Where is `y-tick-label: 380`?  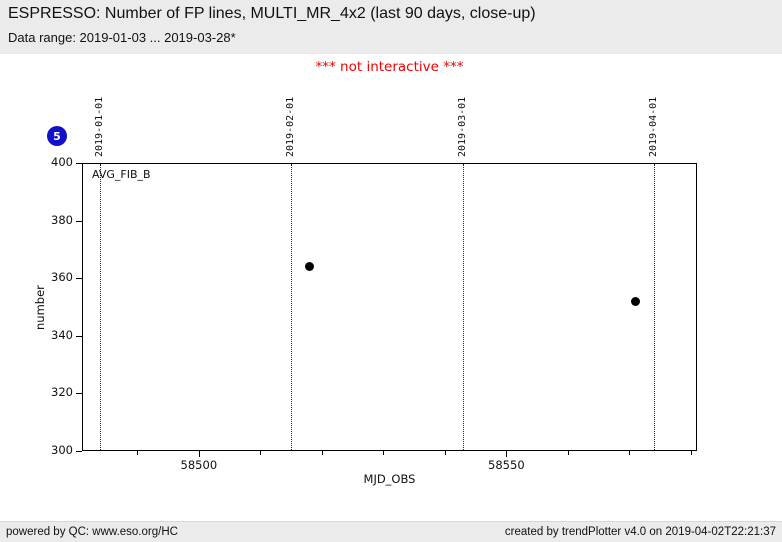
y-tick-label: 380 is located at coordinates (62, 219).